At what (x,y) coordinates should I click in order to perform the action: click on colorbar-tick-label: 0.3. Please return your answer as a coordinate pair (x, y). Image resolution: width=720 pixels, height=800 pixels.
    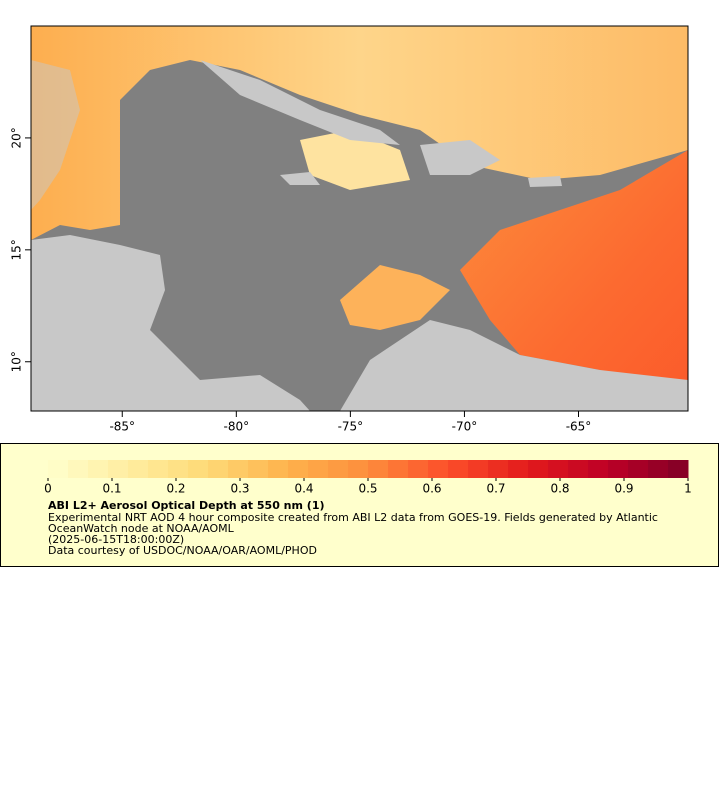
    Looking at the image, I should click on (239, 489).